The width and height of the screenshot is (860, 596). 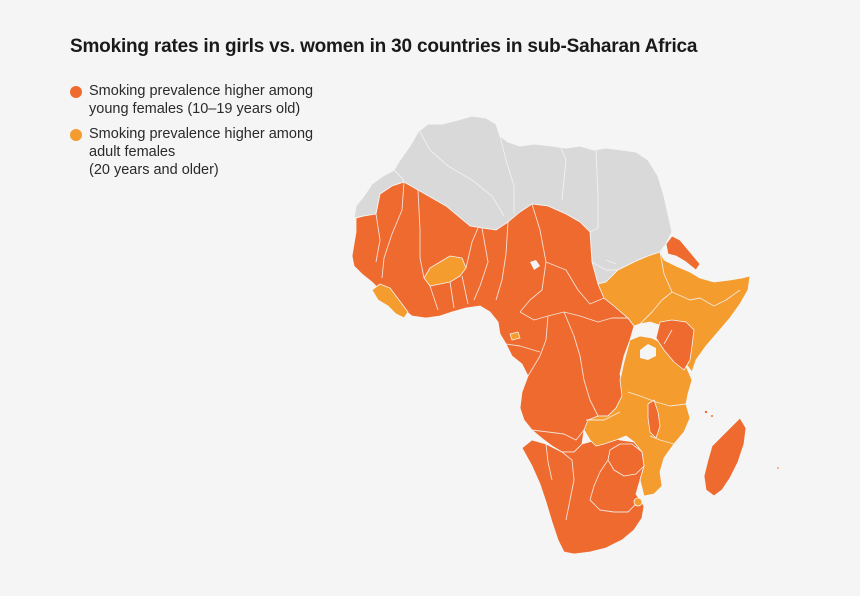 I want to click on eritrea-young-higher, so click(x=683, y=253).